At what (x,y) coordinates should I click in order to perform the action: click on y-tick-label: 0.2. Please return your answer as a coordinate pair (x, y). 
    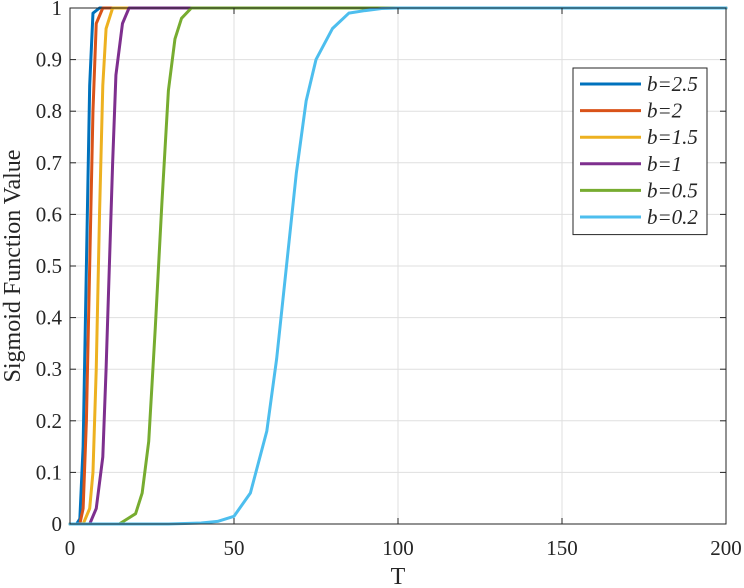
    Looking at the image, I should click on (49, 421).